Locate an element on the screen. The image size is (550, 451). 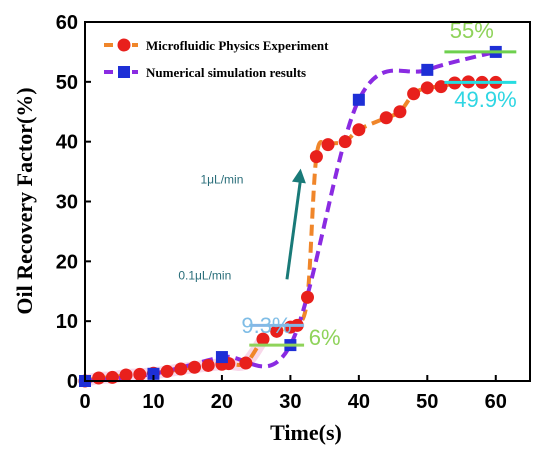
x-axis-label: Time(s) is located at coordinates (306, 432).